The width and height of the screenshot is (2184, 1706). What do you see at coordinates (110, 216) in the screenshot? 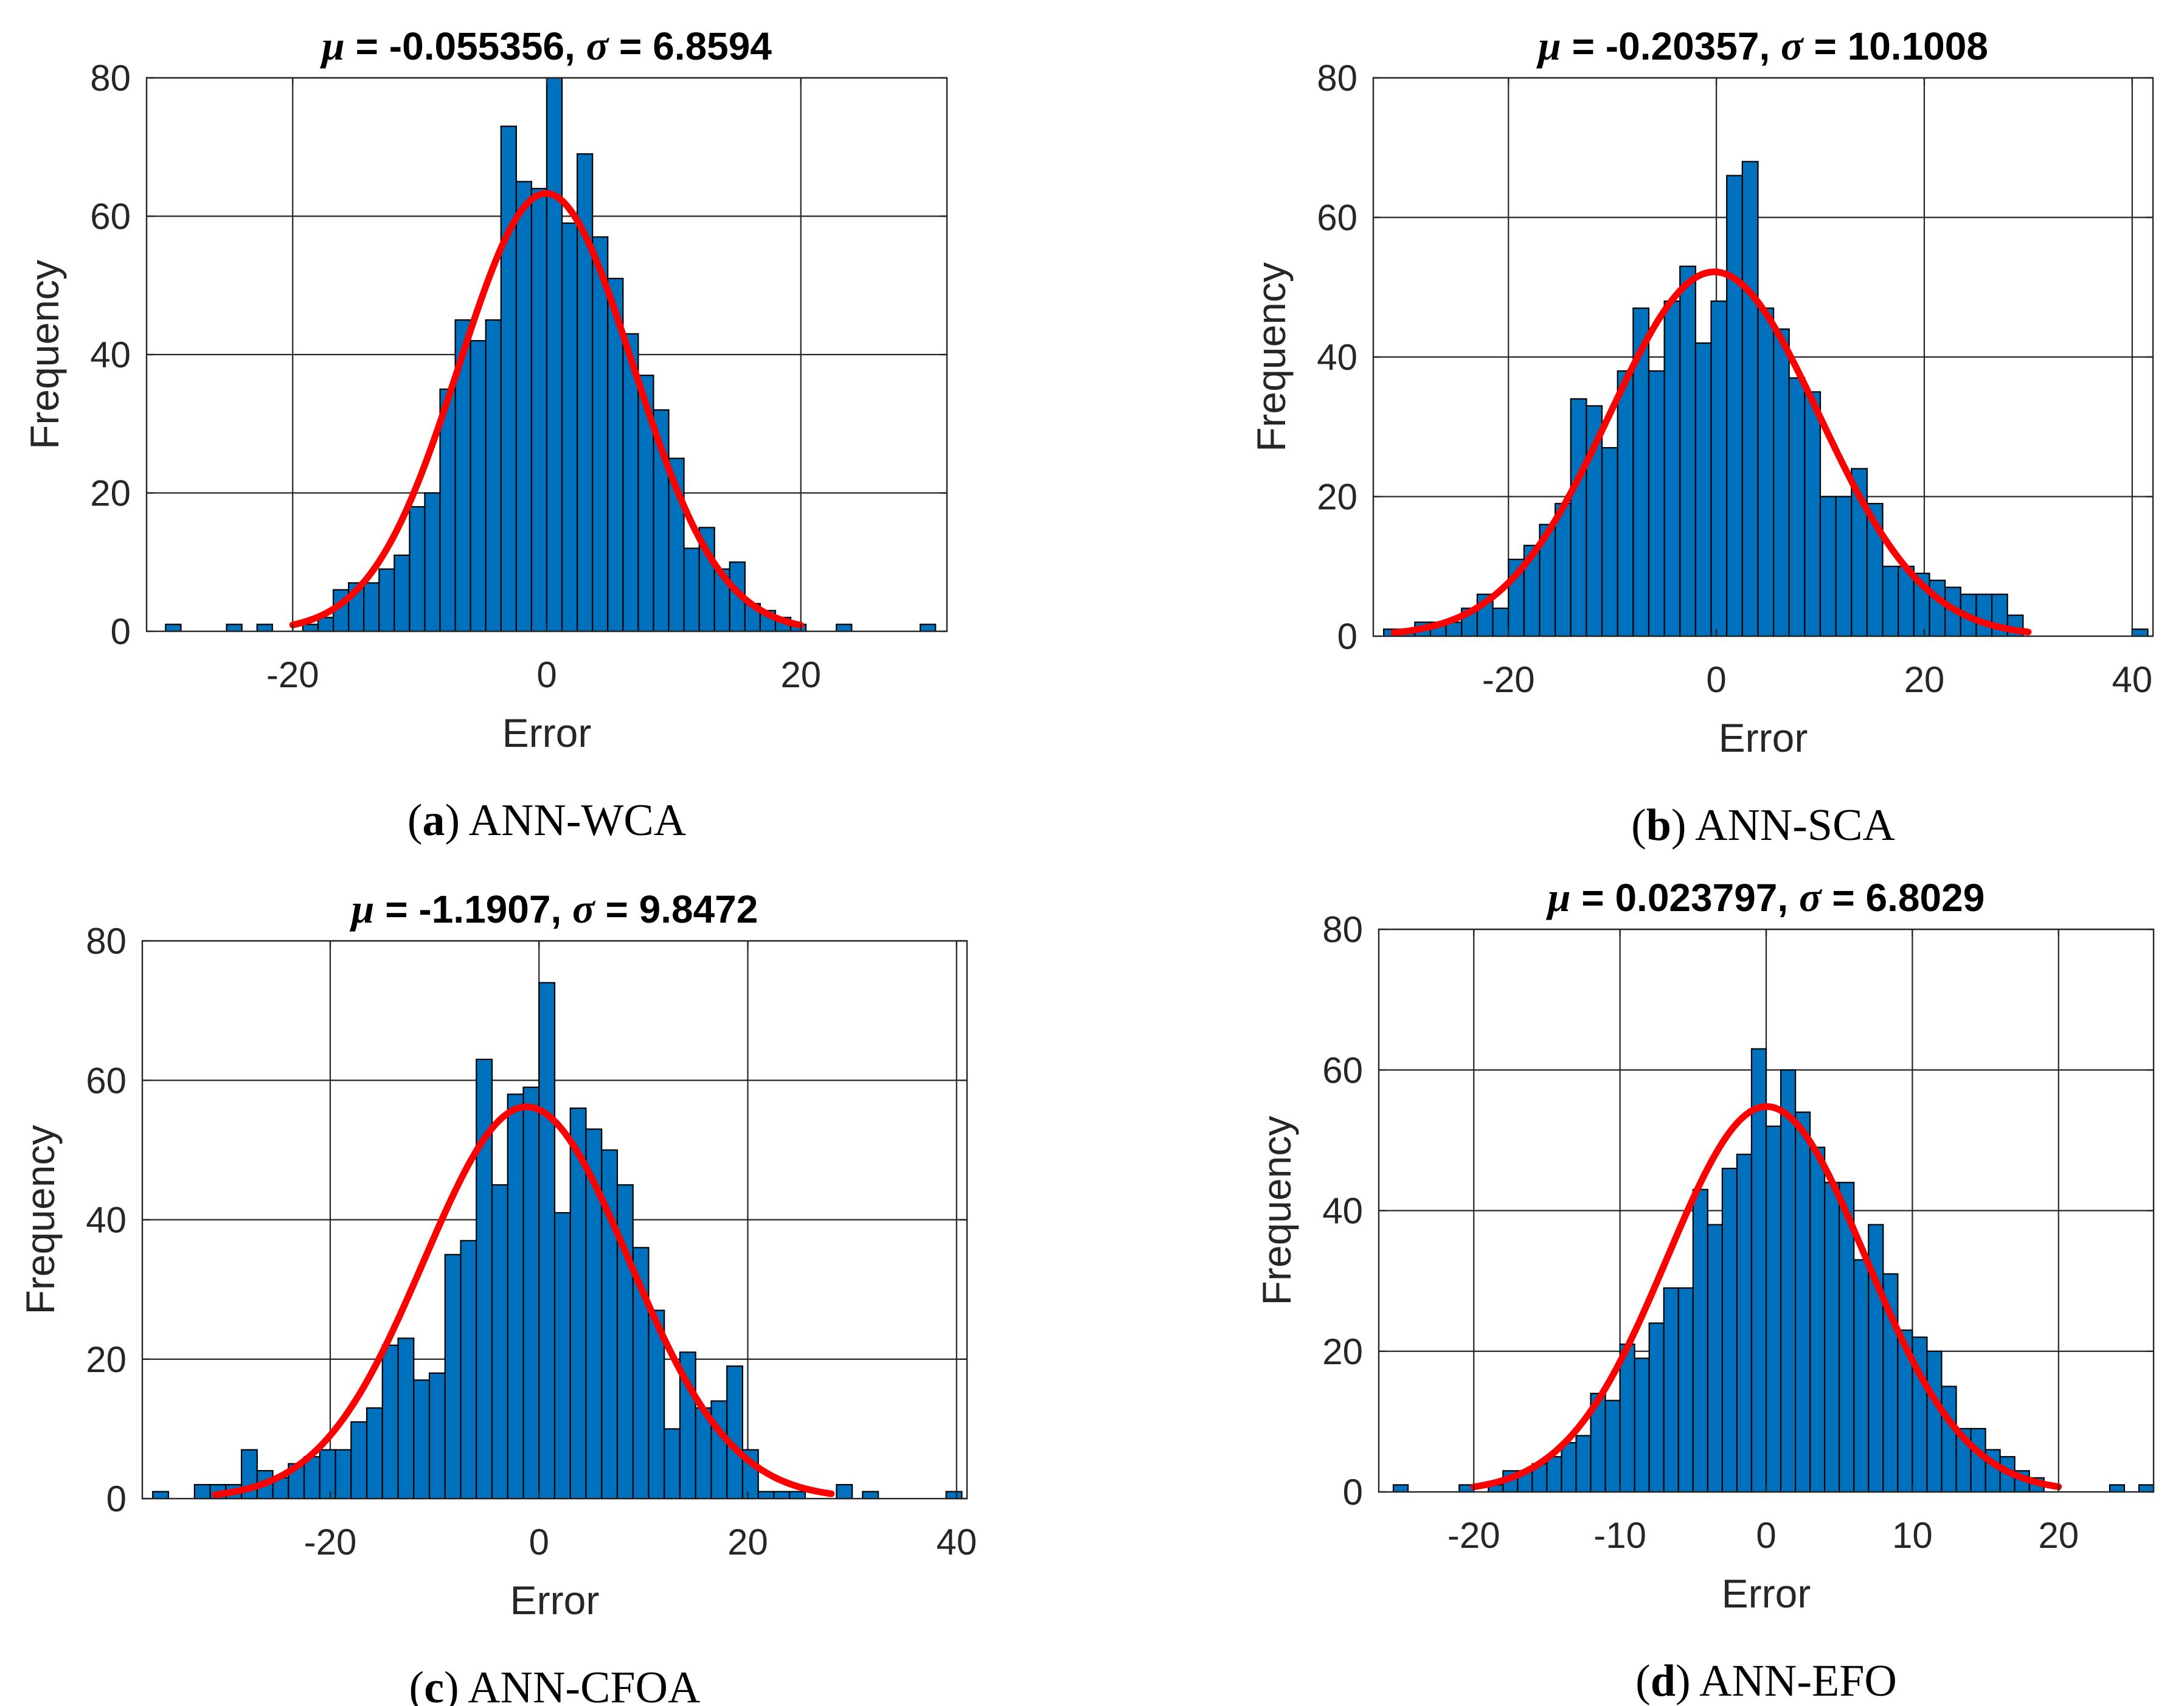
I see `y-tick-label: 60` at bounding box center [110, 216].